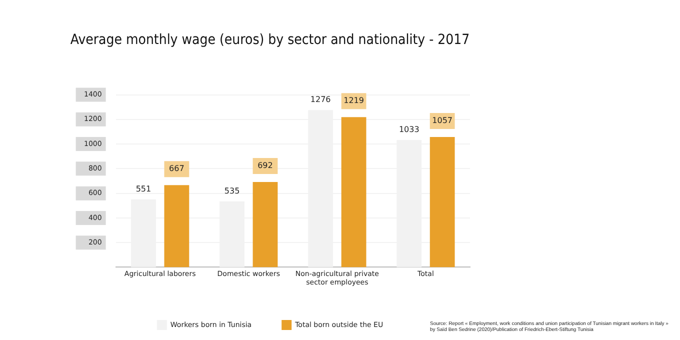 This screenshot has height=340, width=680. Describe the element at coordinates (409, 129) in the screenshot. I see `data-label: 1033` at that location.